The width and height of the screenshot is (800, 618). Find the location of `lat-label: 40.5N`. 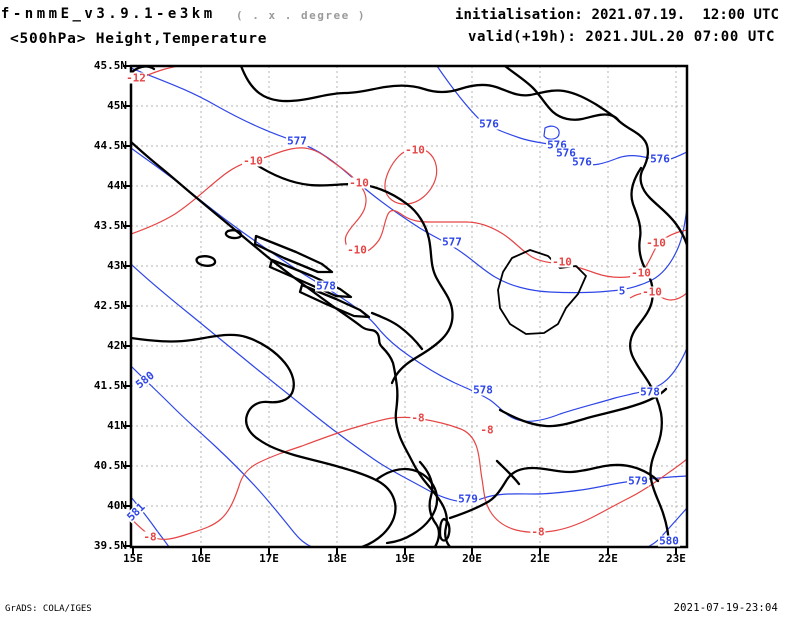

lat-label: 40.5N is located at coordinates (110, 465).